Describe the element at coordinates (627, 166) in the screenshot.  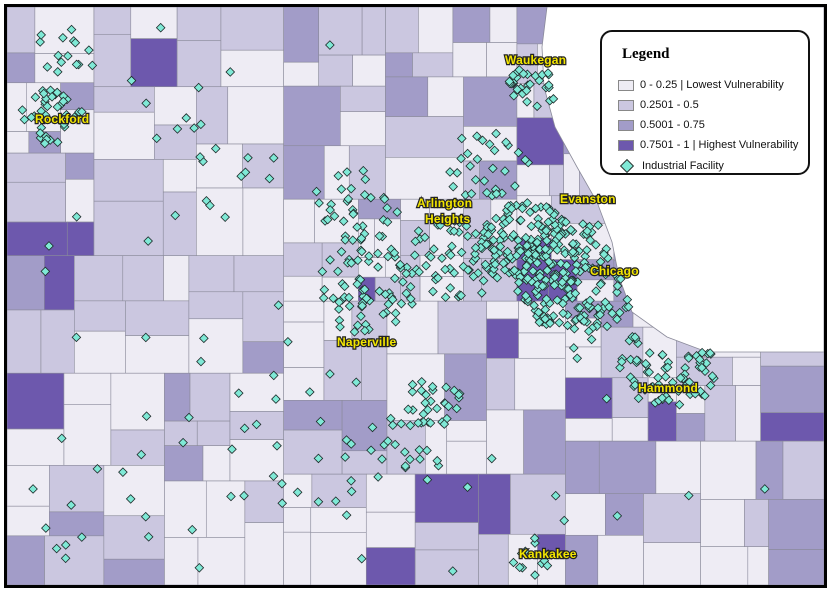
I see `diamond-icon` at that location.